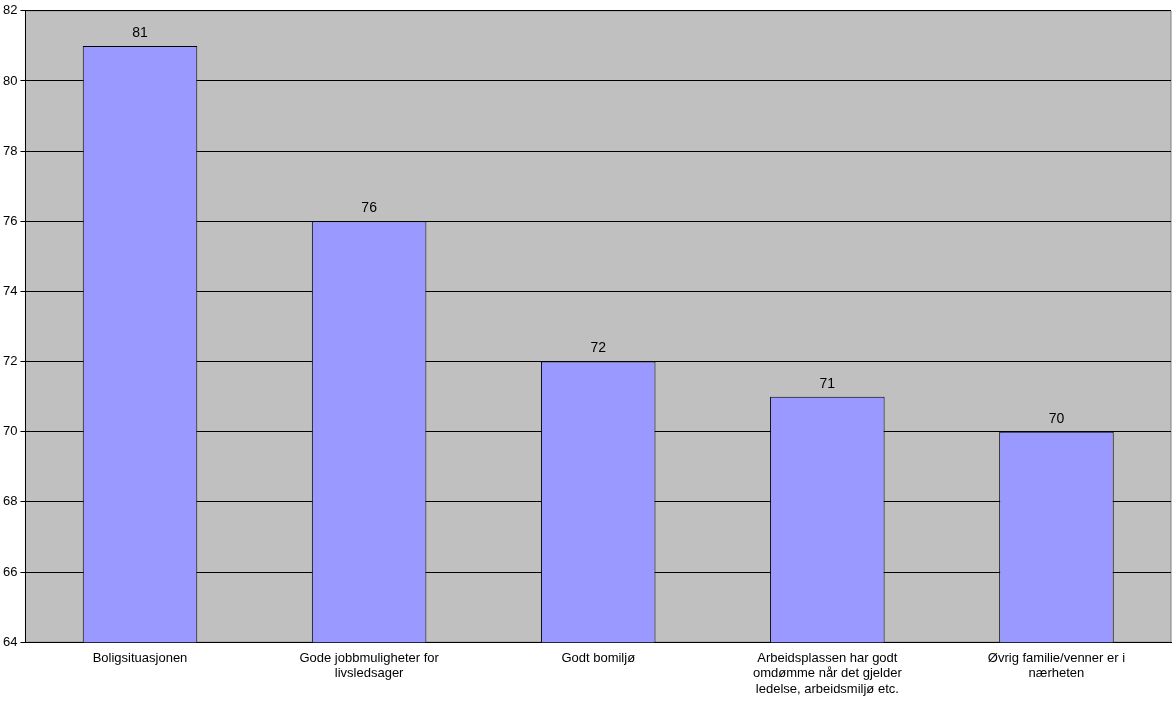 This screenshot has height=708, width=1173. What do you see at coordinates (10, 80) in the screenshot?
I see `y-tick-label: 80` at bounding box center [10, 80].